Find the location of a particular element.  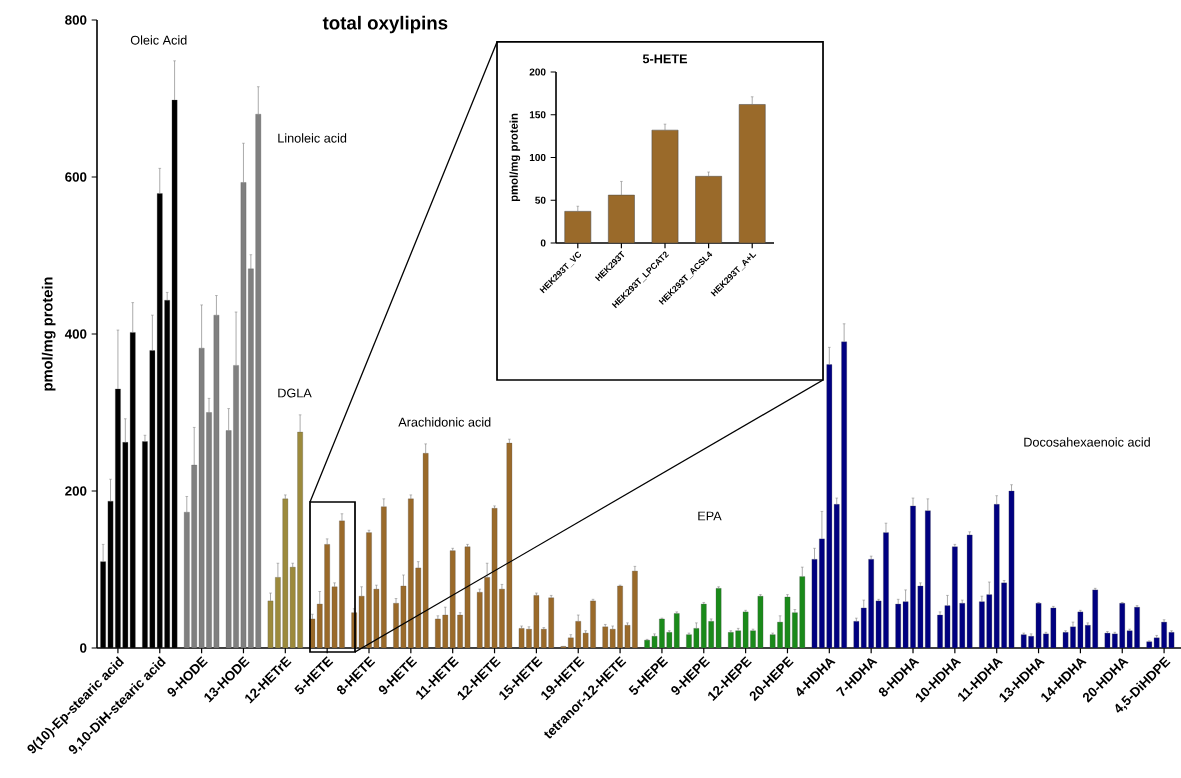

annotation: Docosahexaenoic acid is located at coordinates (1087, 442).